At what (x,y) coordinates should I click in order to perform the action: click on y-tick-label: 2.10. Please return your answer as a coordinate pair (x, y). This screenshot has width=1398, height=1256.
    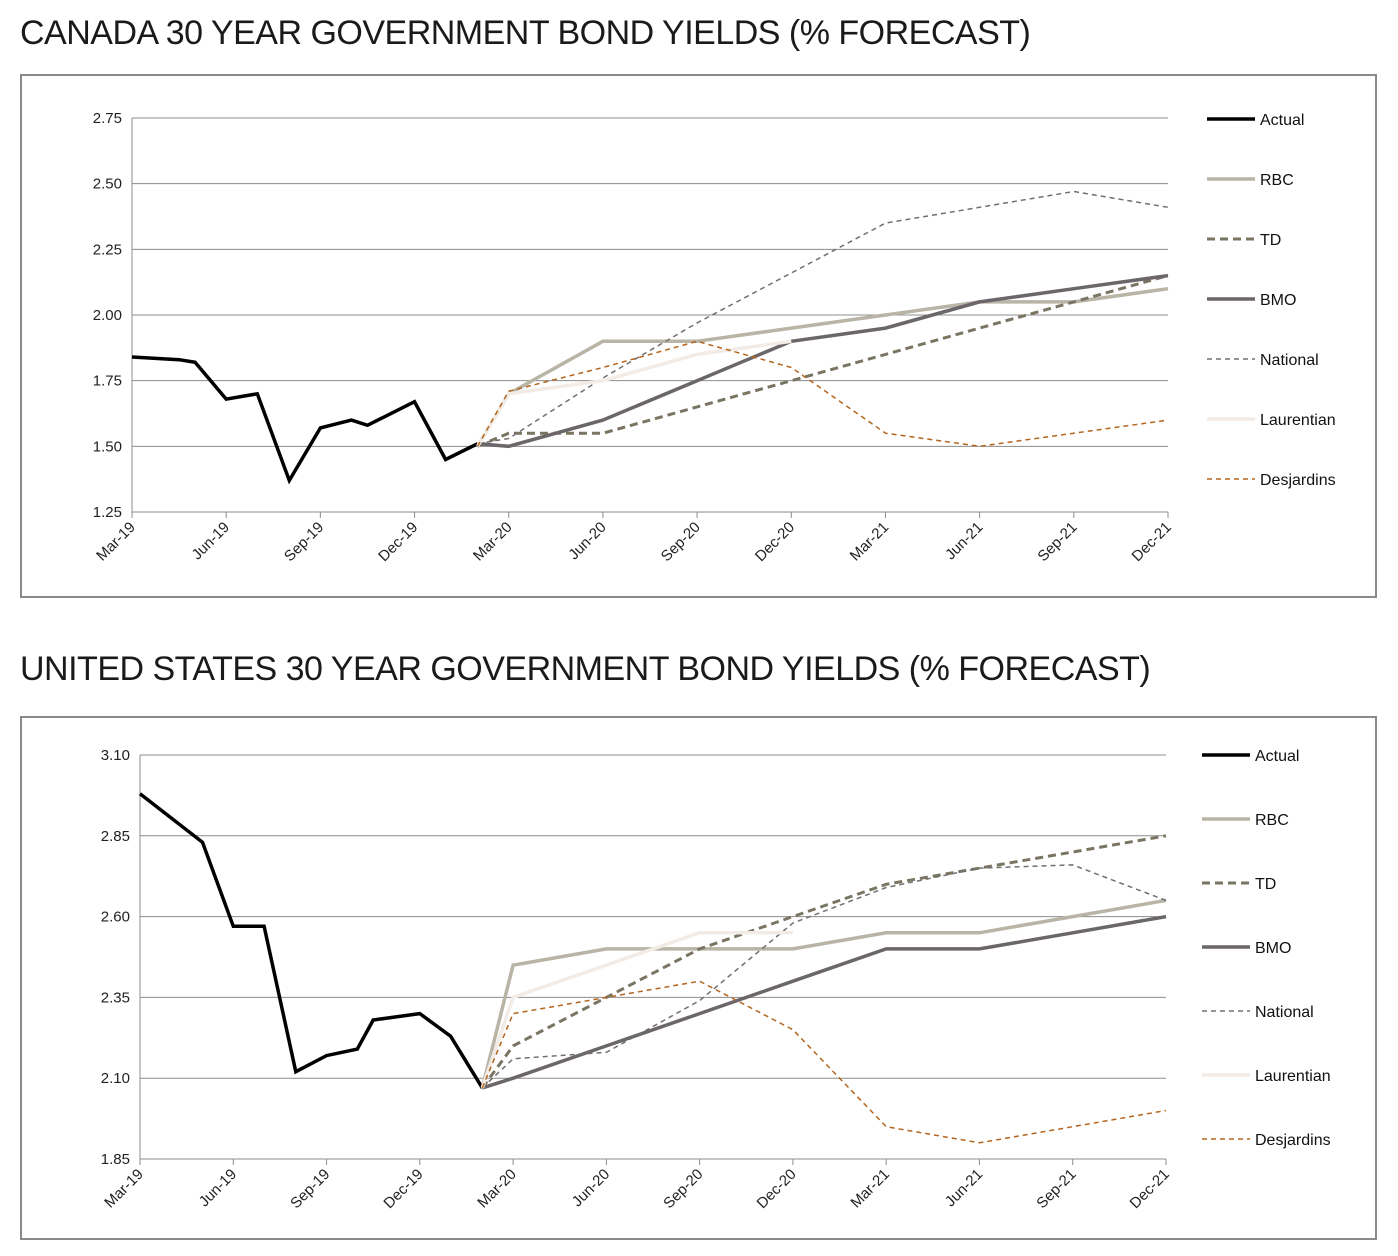
    Looking at the image, I should click on (115, 1078).